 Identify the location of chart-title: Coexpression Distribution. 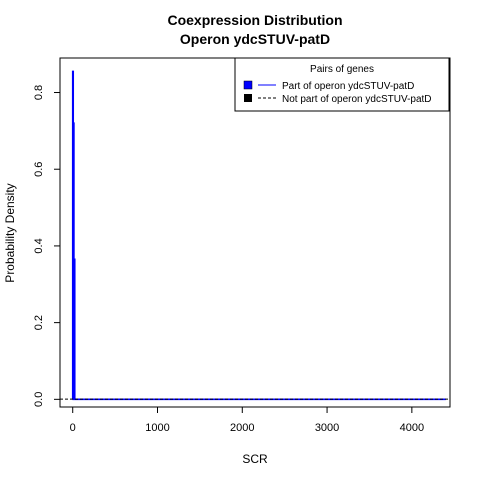
(254, 20).